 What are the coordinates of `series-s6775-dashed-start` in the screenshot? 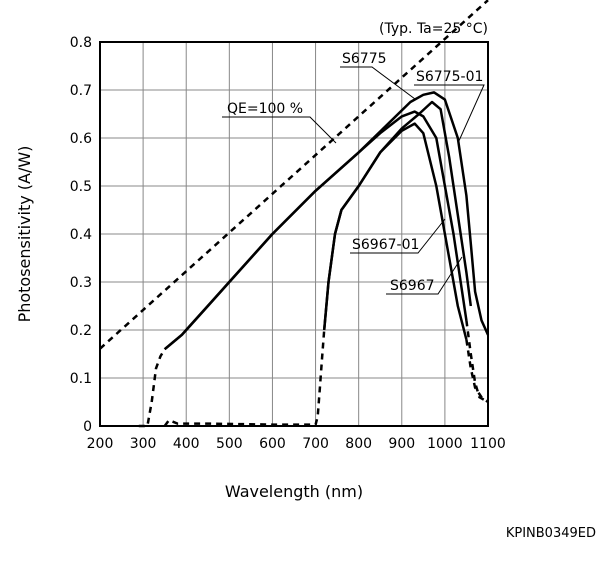 It's located at (152, 388).